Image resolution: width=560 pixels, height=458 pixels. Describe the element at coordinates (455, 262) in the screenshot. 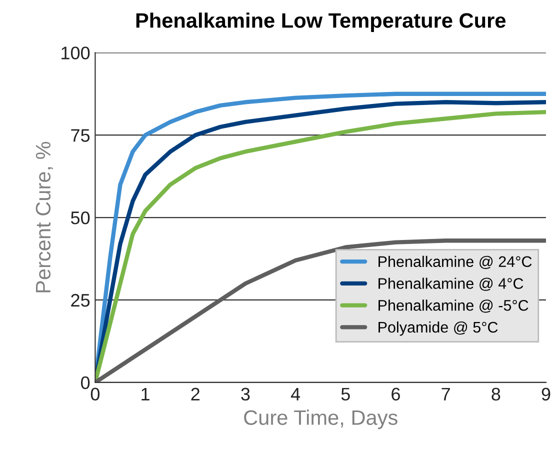

I see `legend-label: Phenalkamine @ 24°C` at that location.